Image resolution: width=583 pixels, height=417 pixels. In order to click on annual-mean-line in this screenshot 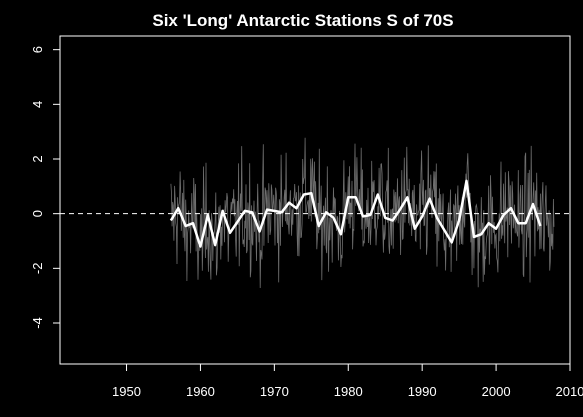, I will do `click(355, 213)`.